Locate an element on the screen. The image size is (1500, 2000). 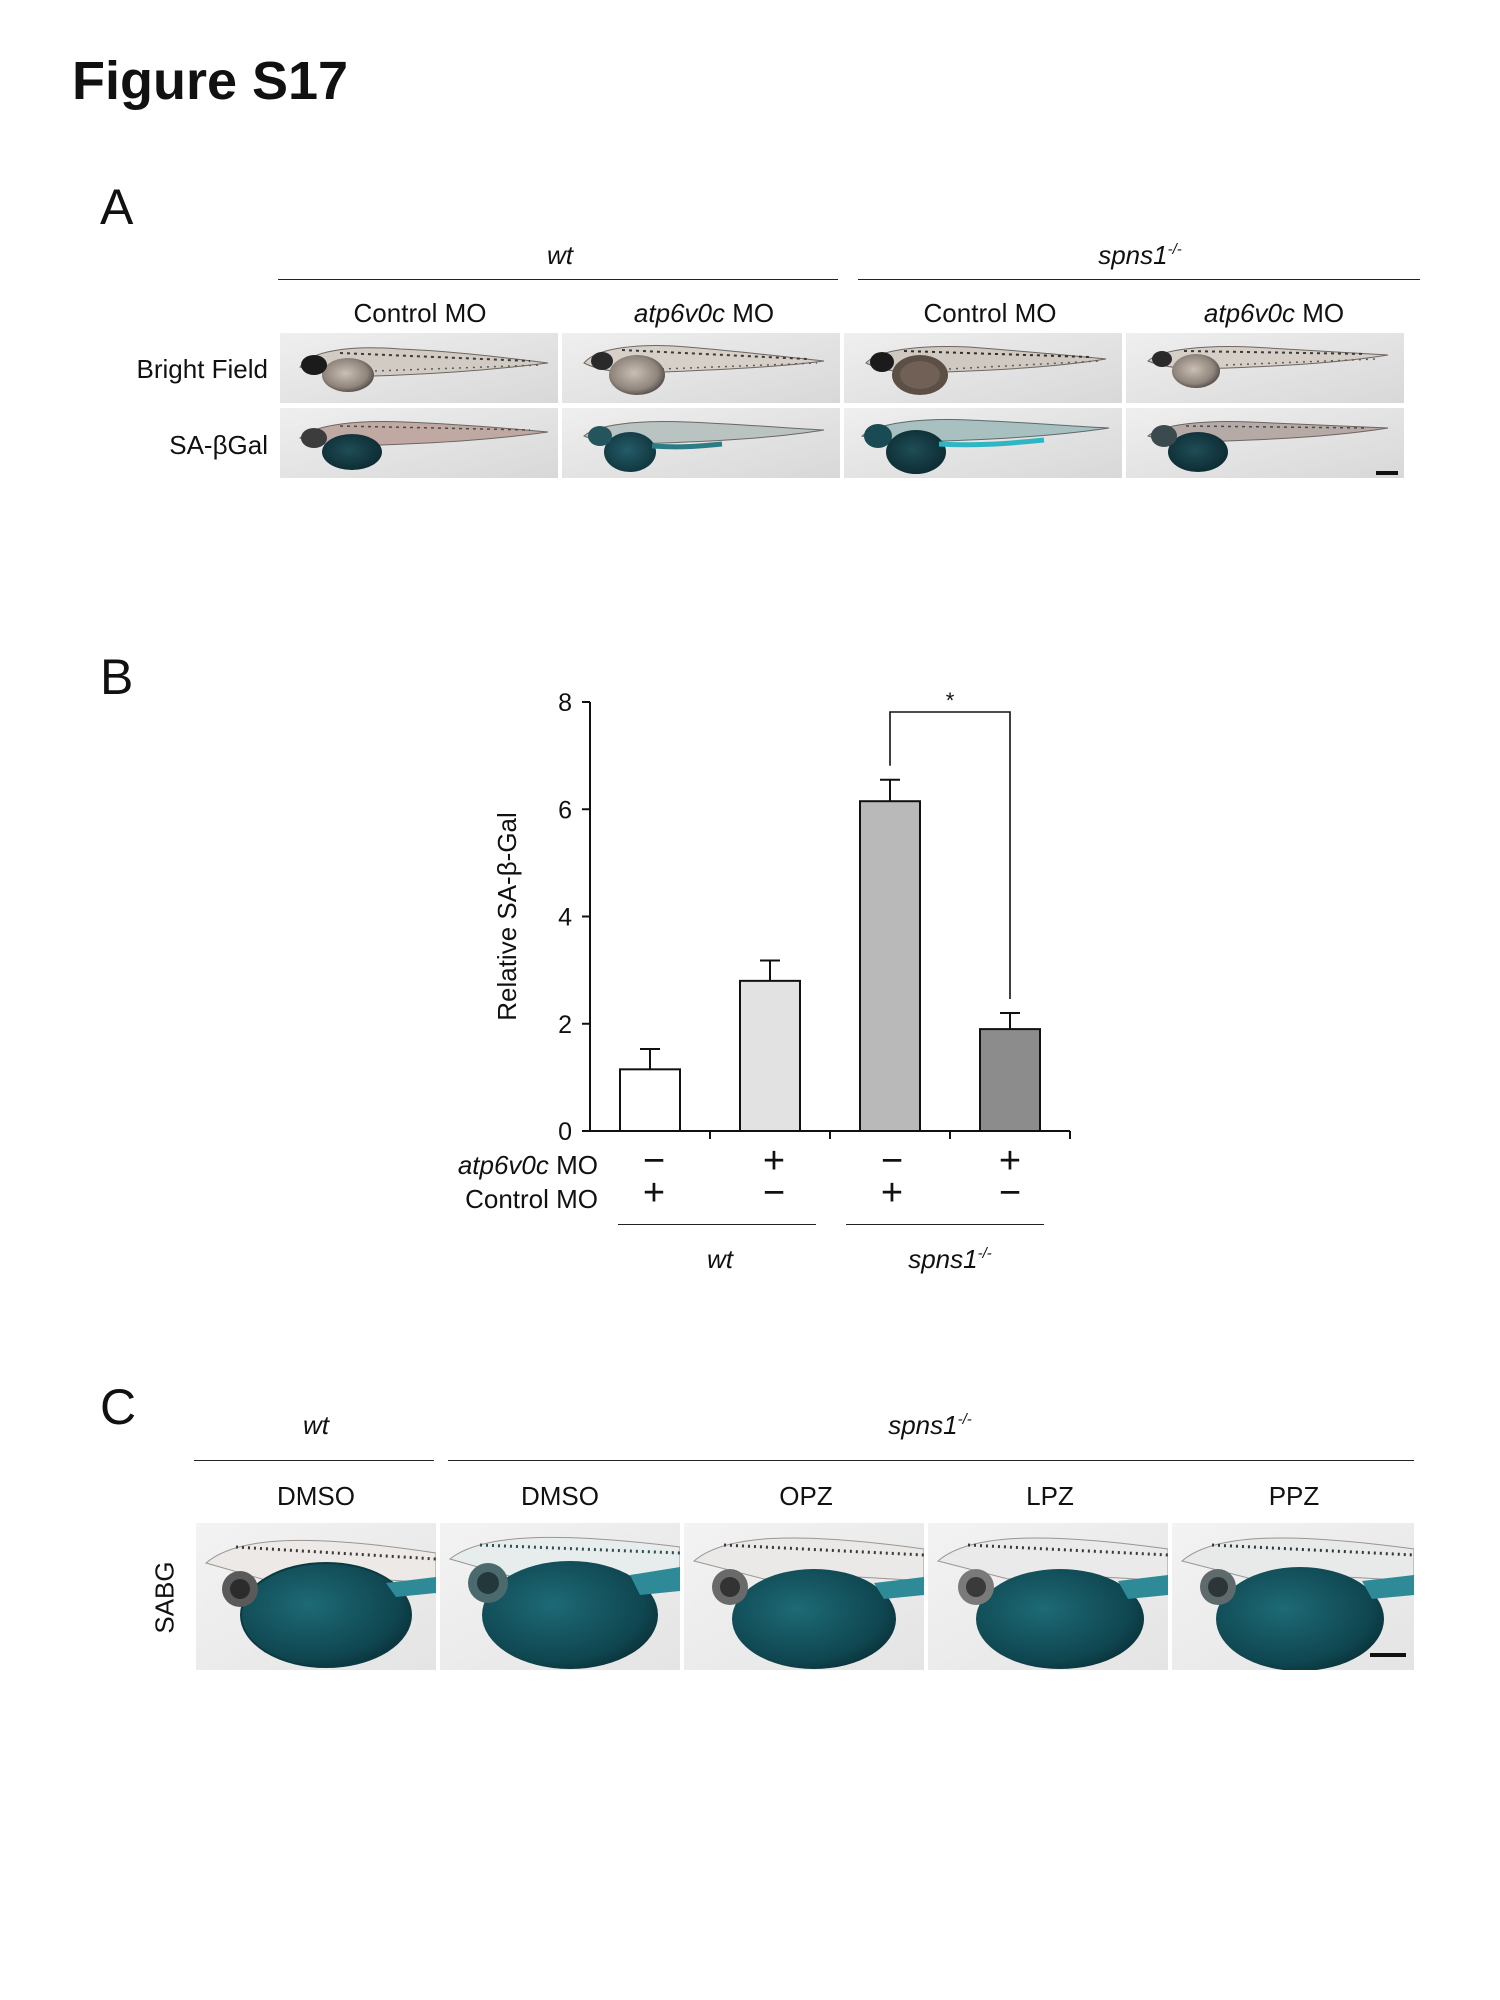
panel-c-wt-rule is located at coordinates (314, 1460).